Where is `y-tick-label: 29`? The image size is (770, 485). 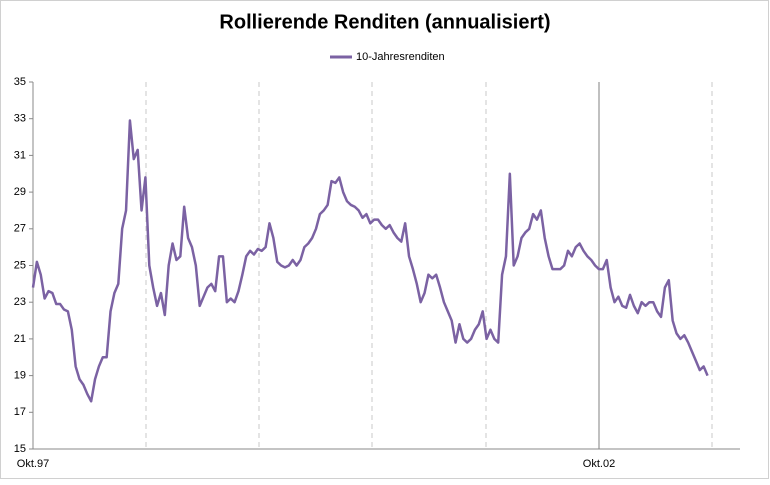
y-tick-label: 29 is located at coordinates (20, 192).